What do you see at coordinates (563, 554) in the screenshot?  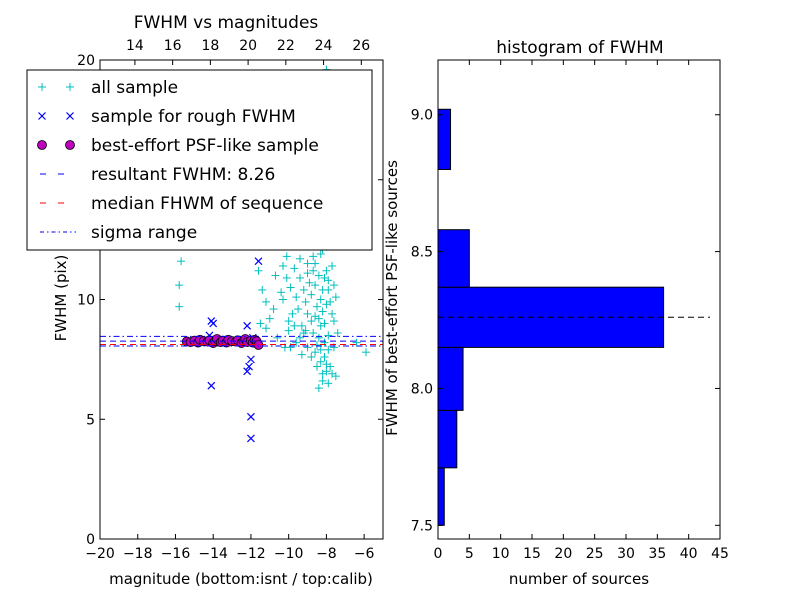 I see `hist-x-tick-label-4: 20` at bounding box center [563, 554].